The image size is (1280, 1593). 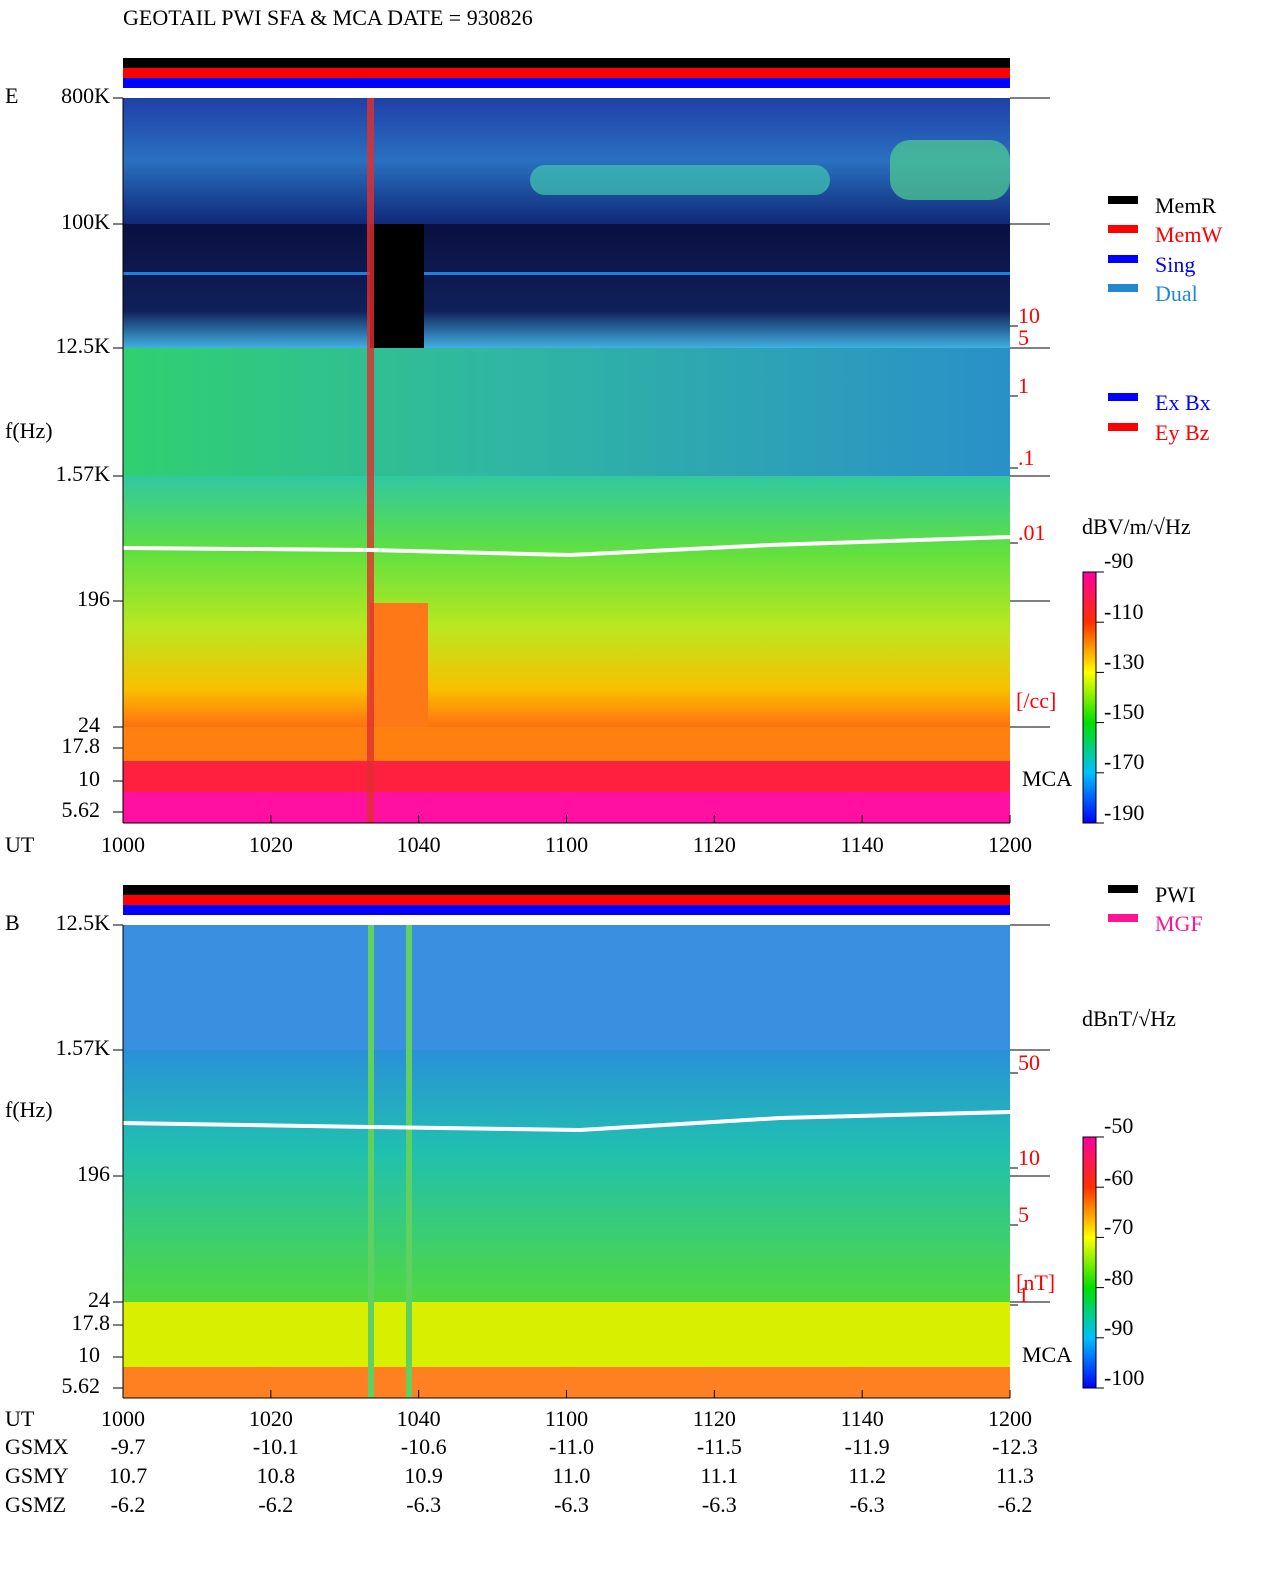 I want to click on colorbar-tick-label: -50, so click(x=1118, y=1125).